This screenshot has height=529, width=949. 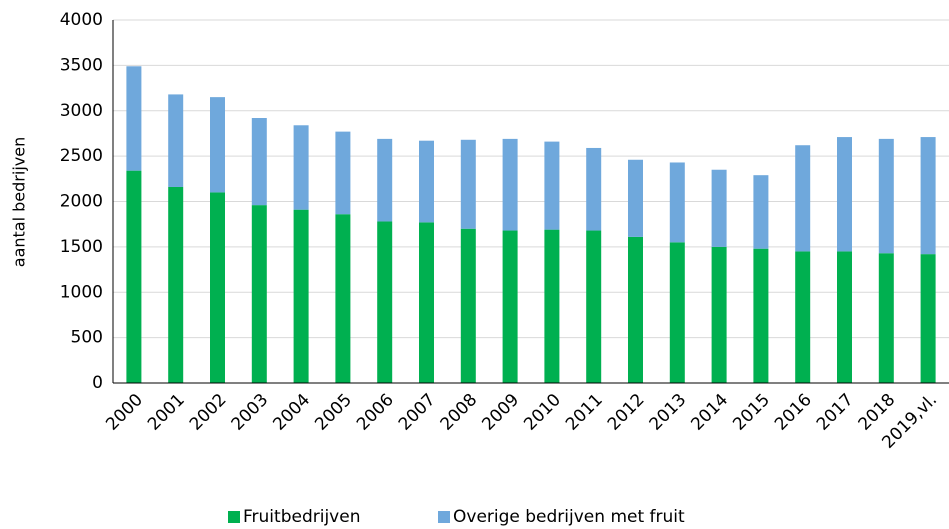 I want to click on y-tick-label: 4000, so click(x=81, y=20).